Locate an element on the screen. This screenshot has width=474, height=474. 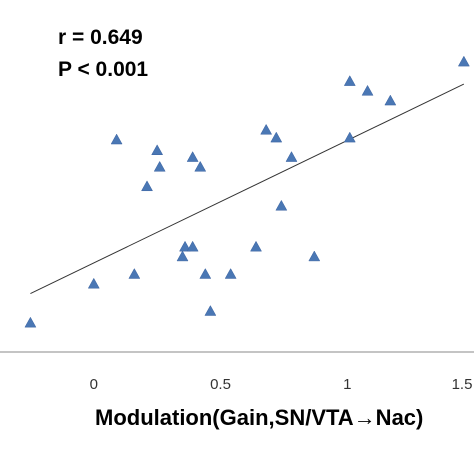
p-value-label: P < 0.001 is located at coordinates (103, 69).